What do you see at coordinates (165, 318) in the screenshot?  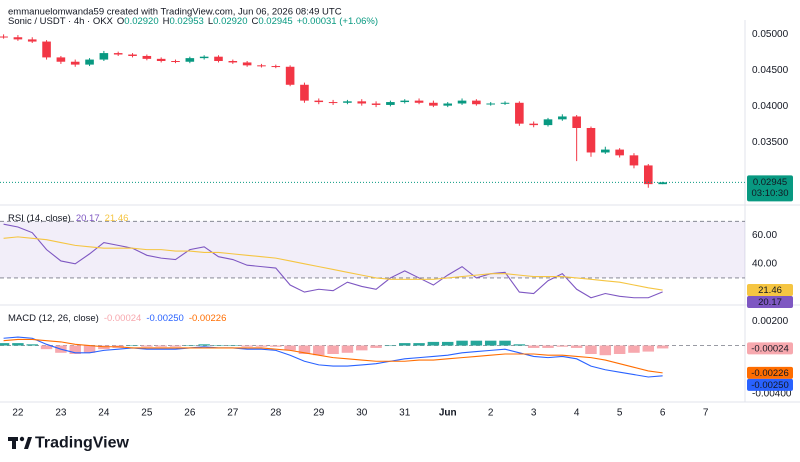 I see `legend-value: -0.00250` at bounding box center [165, 318].